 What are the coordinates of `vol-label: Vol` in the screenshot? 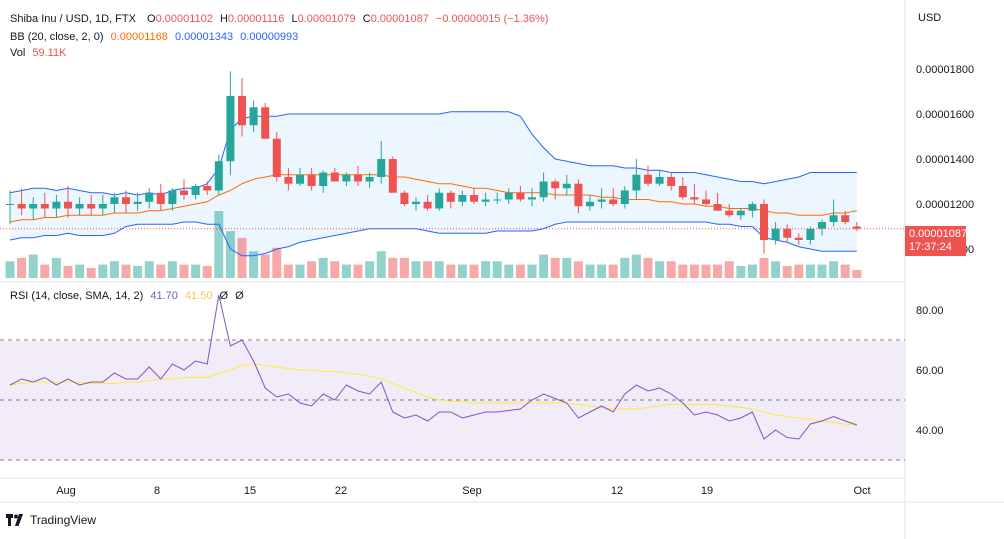 It's located at (18, 53).